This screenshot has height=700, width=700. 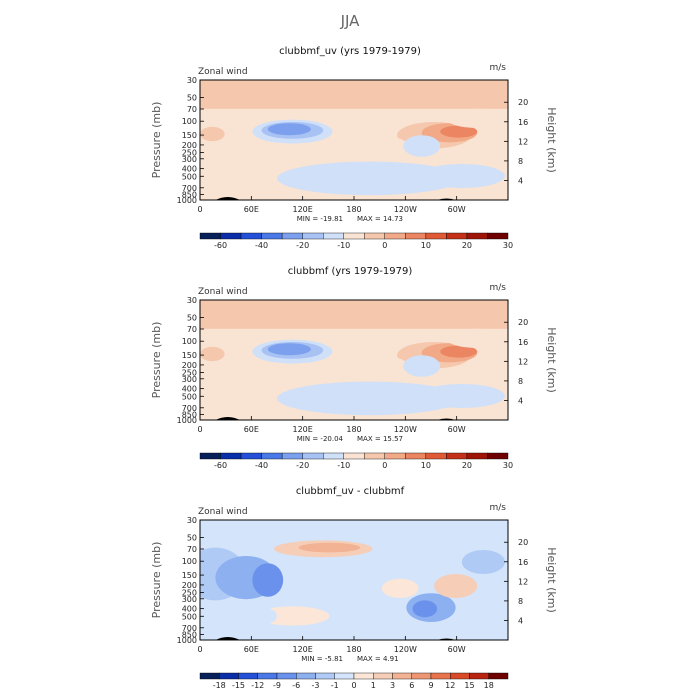 I want to click on y-tick-label: 1000, so click(x=187, y=640).